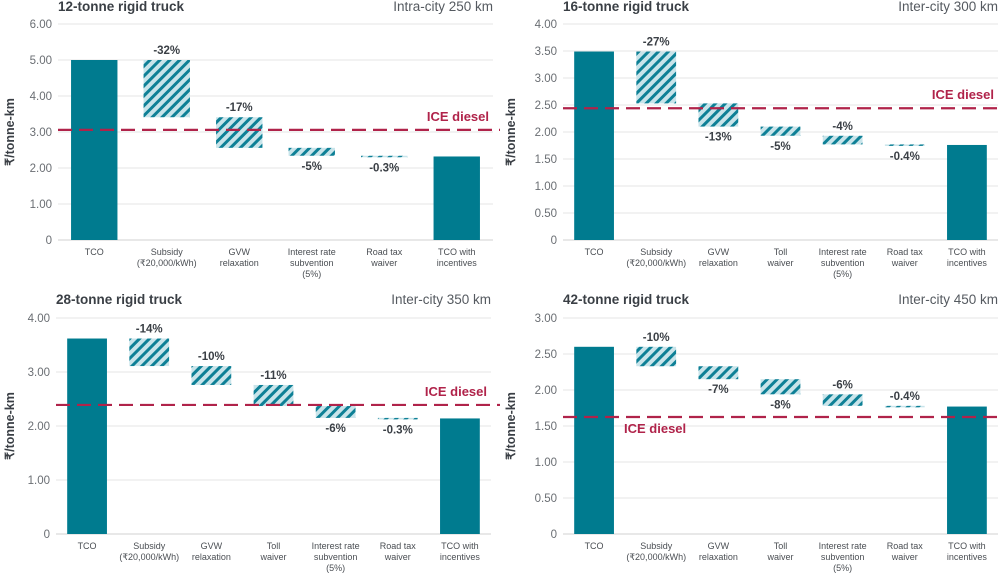 The image size is (1001, 576). What do you see at coordinates (842, 568) in the screenshot?
I see `x-category-label: (5%)` at bounding box center [842, 568].